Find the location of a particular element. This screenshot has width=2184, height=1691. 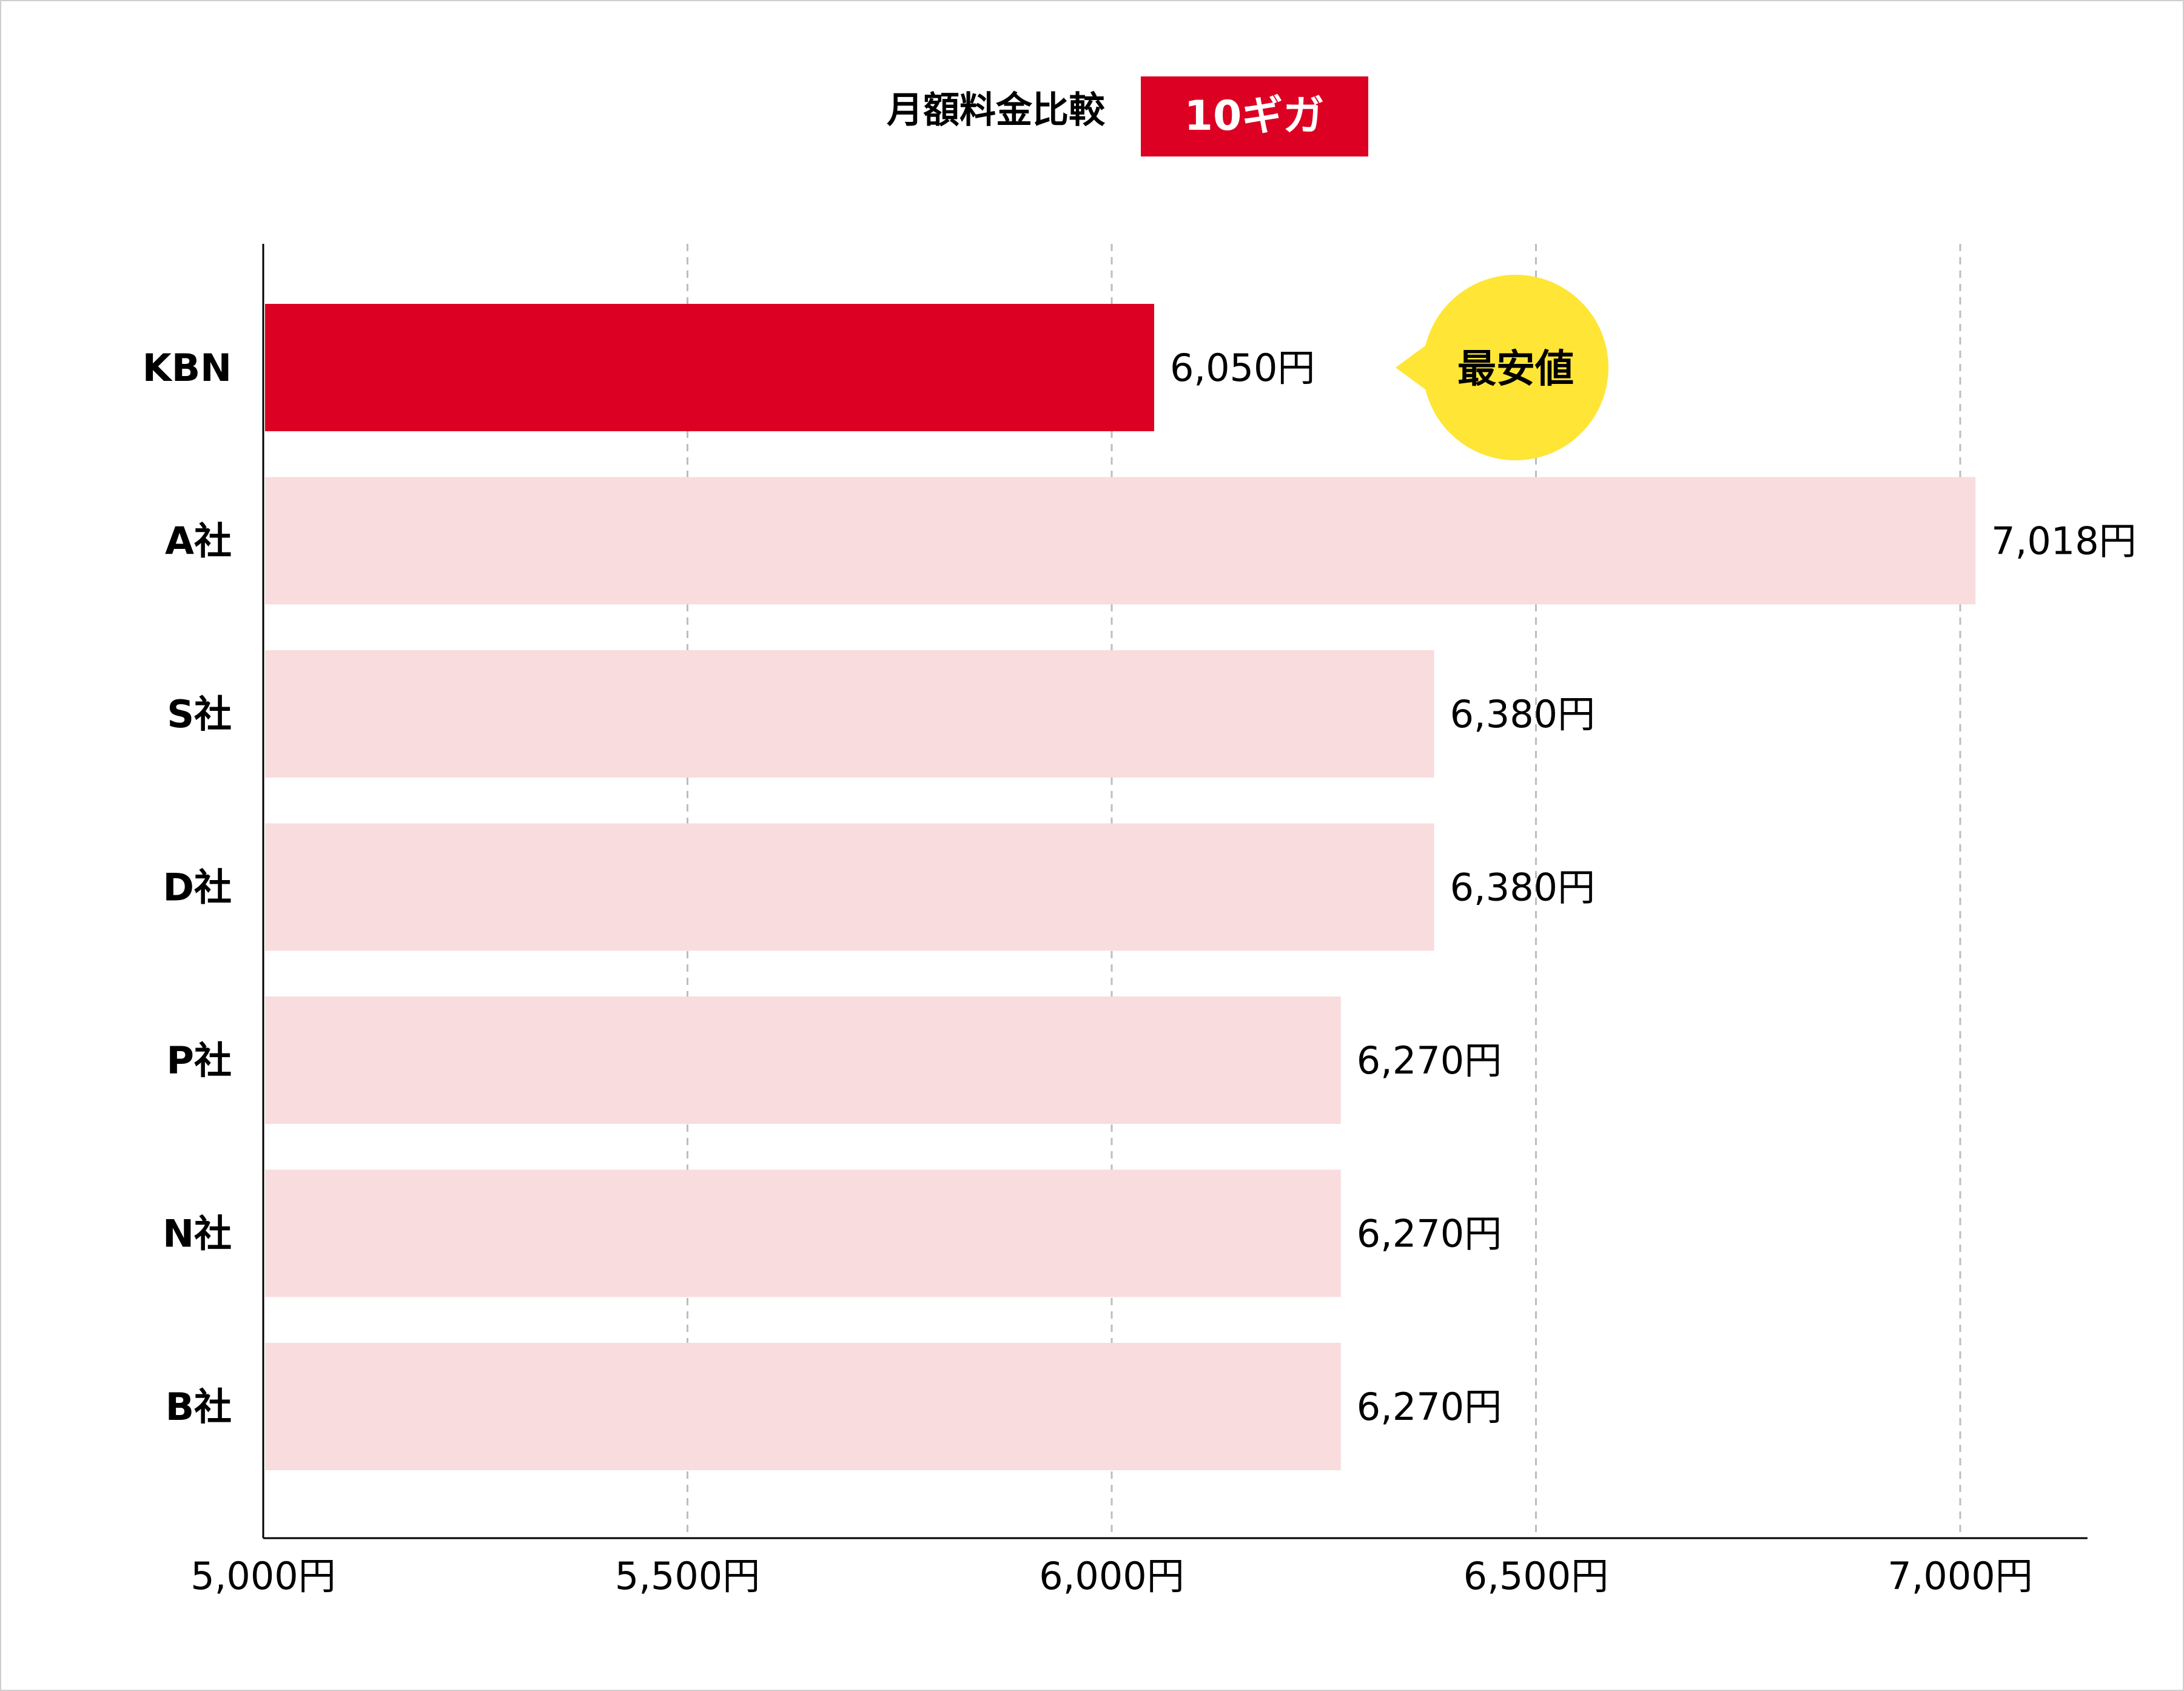

value-label: 7,018円 is located at coordinates (2064, 541).